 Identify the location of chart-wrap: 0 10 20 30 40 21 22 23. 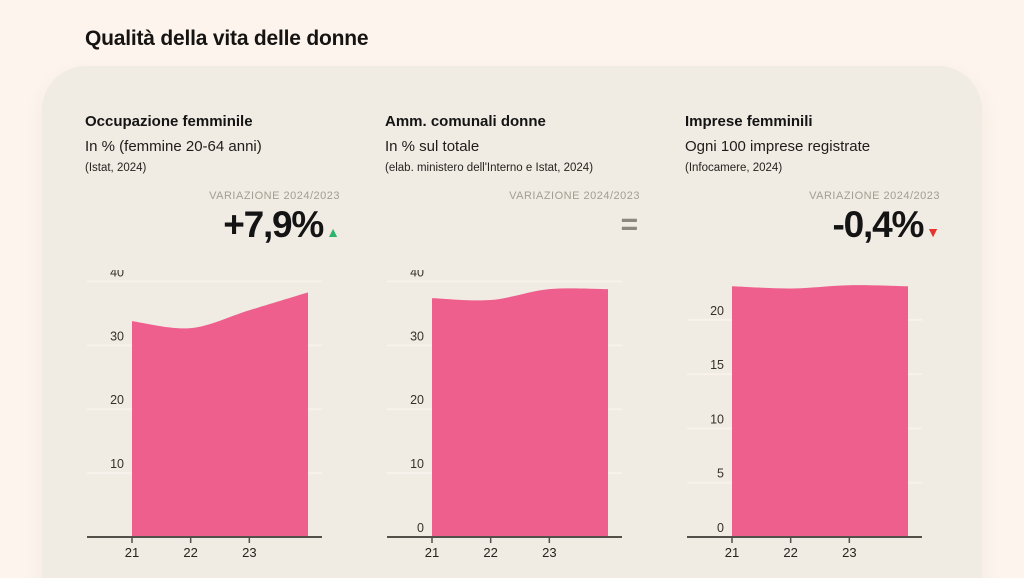
(513, 417).